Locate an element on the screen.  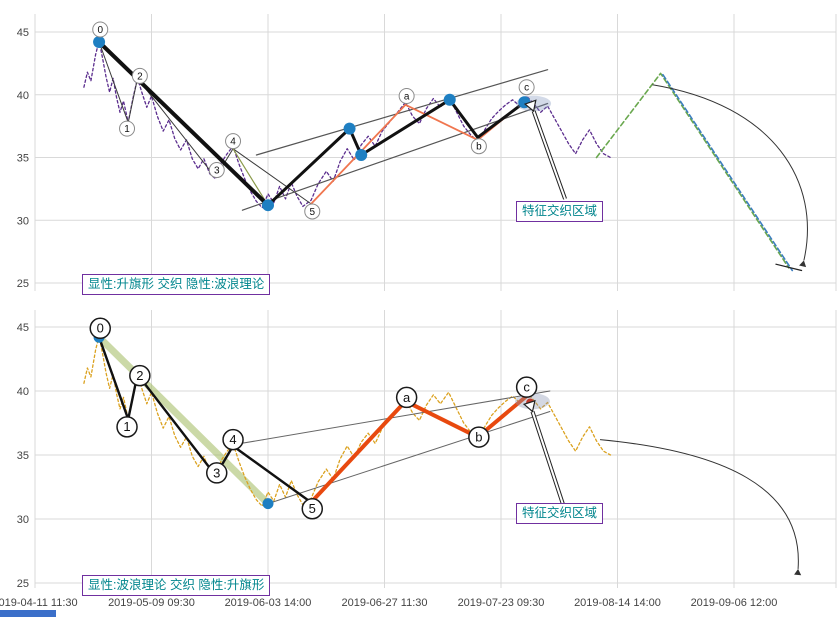
bottom-left-blue-strip is located at coordinates (28, 613).